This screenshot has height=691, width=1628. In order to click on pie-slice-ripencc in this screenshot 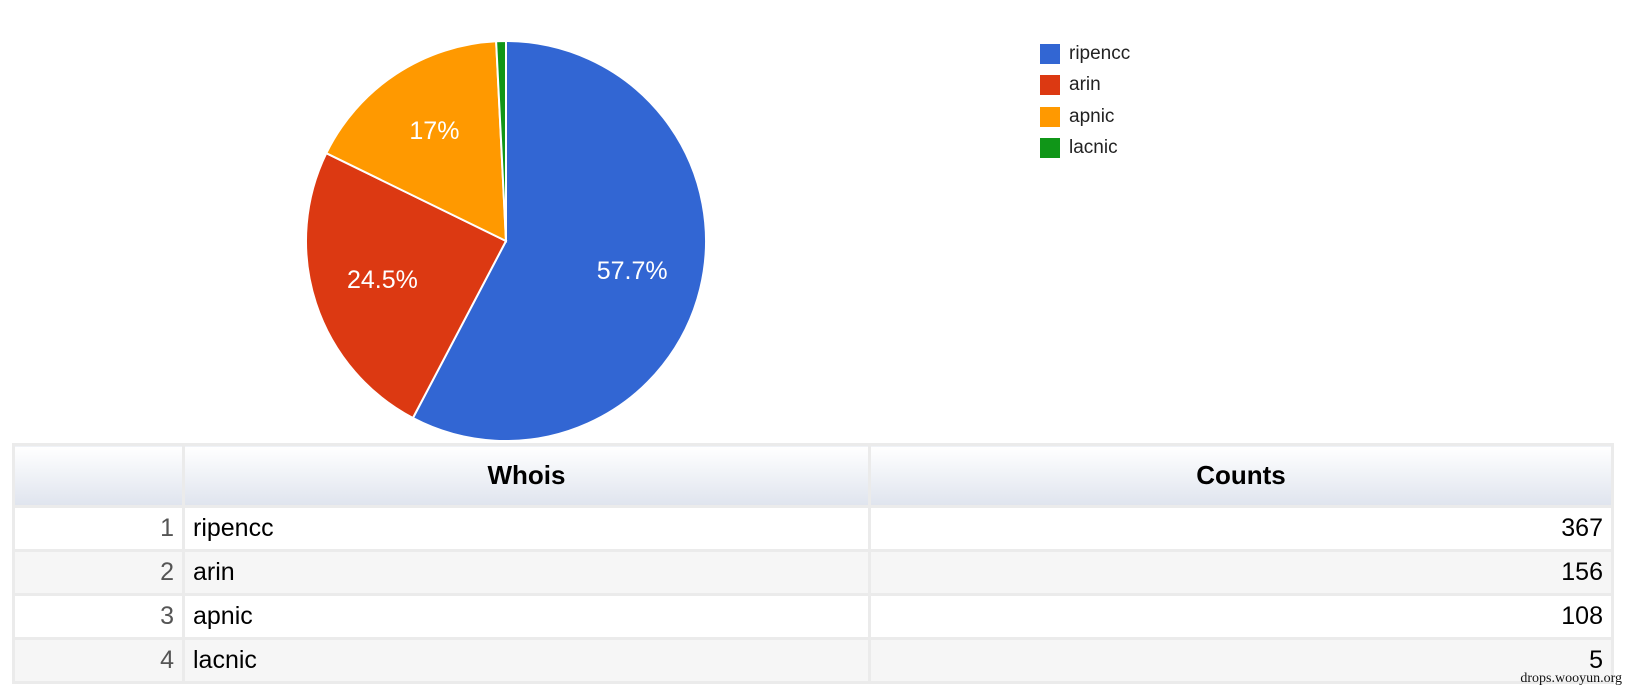, I will do `click(559, 239)`.